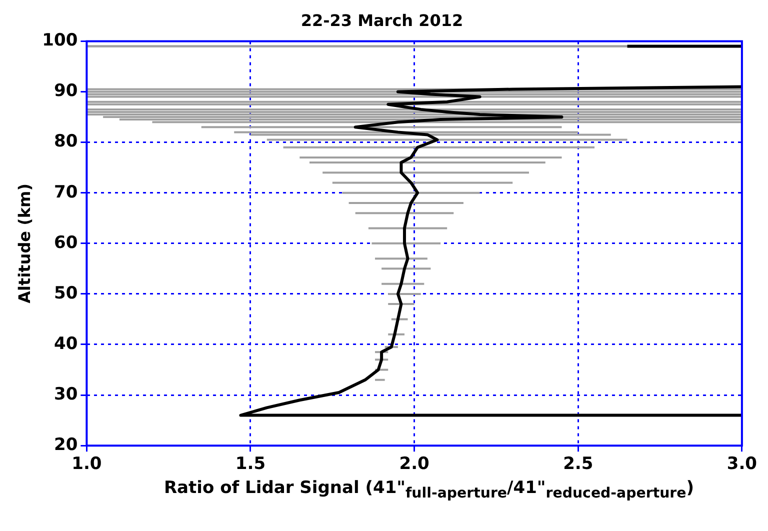 The image size is (768, 531). What do you see at coordinates (66, 445) in the screenshot?
I see `y-tick-label: 20` at bounding box center [66, 445].